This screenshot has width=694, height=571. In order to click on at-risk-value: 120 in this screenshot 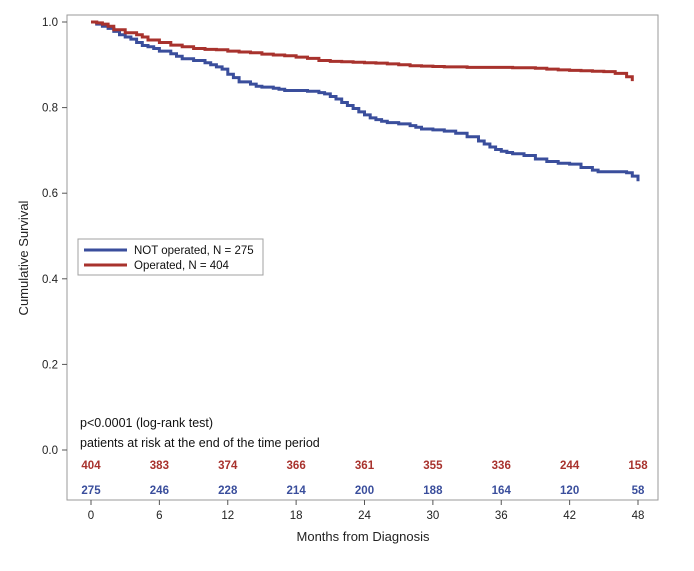, I will do `click(569, 491)`.